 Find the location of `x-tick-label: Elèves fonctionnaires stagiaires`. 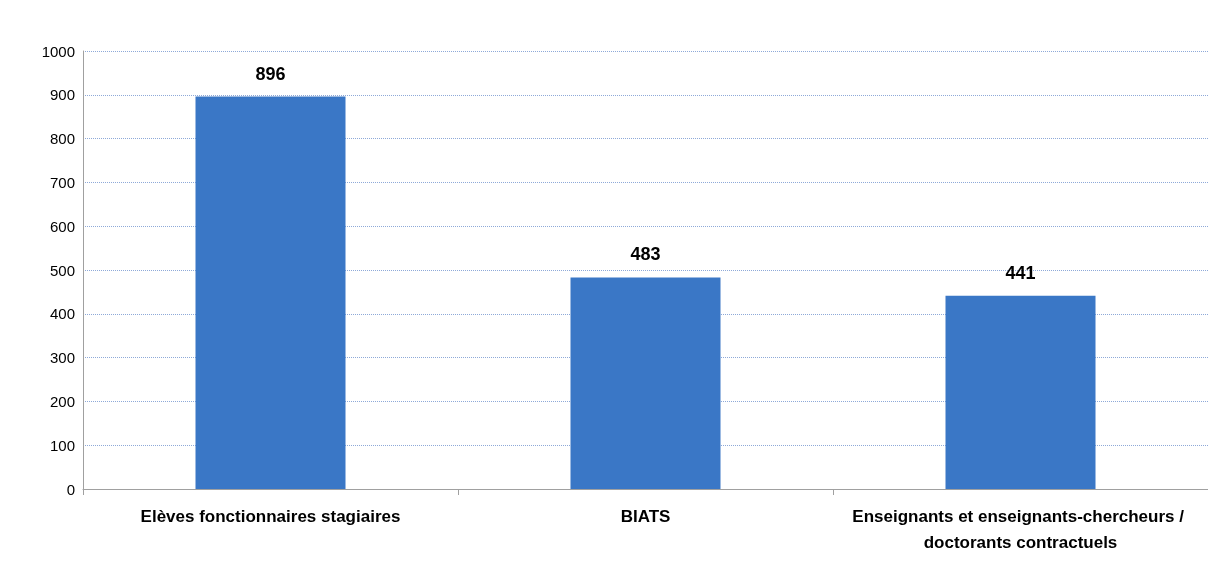

x-tick-label: Elèves fonctionnaires stagiaires is located at coordinates (270, 516).